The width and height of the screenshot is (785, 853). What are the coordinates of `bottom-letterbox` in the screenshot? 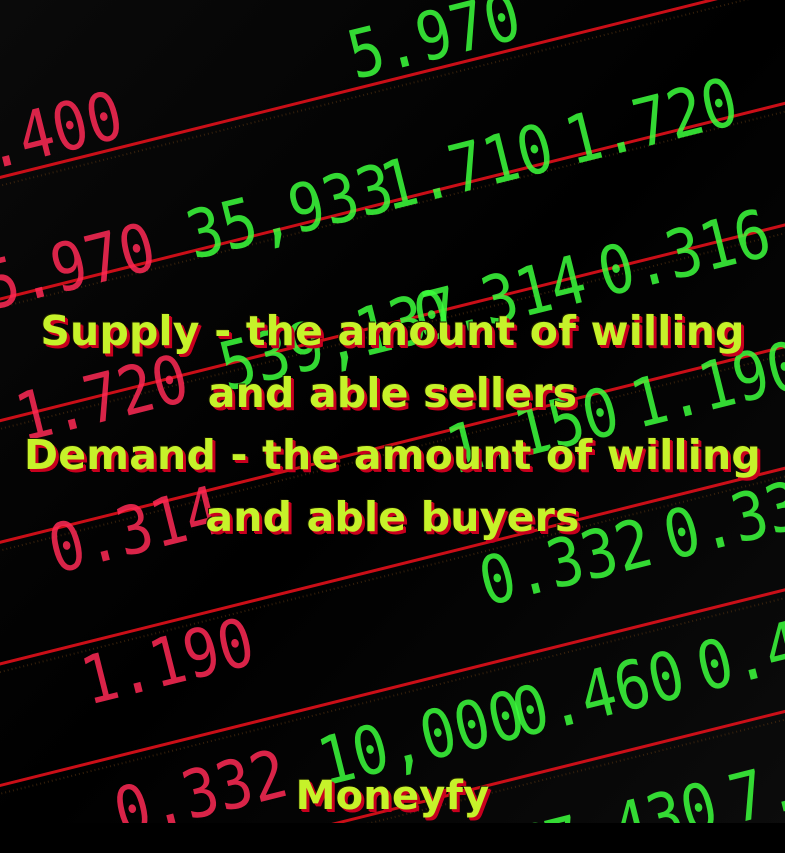 It's located at (392, 838).